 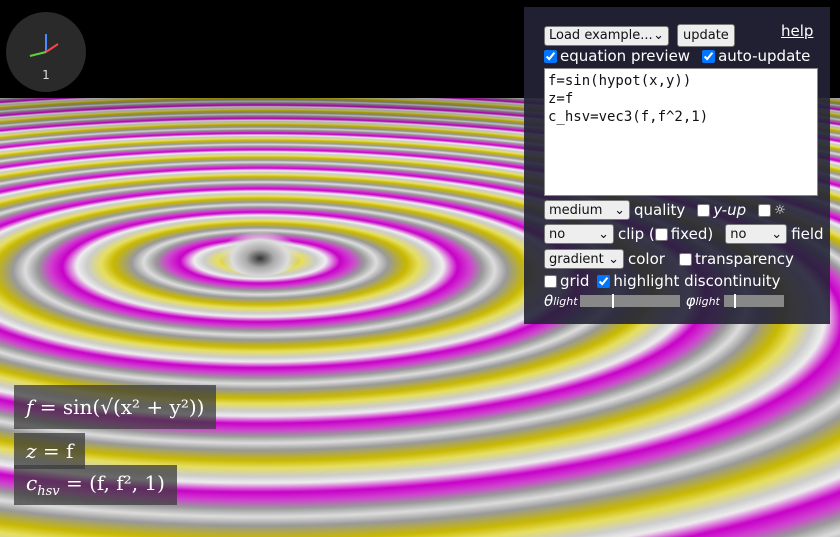 What do you see at coordinates (575, 281) in the screenshot?
I see `label: grid` at bounding box center [575, 281].